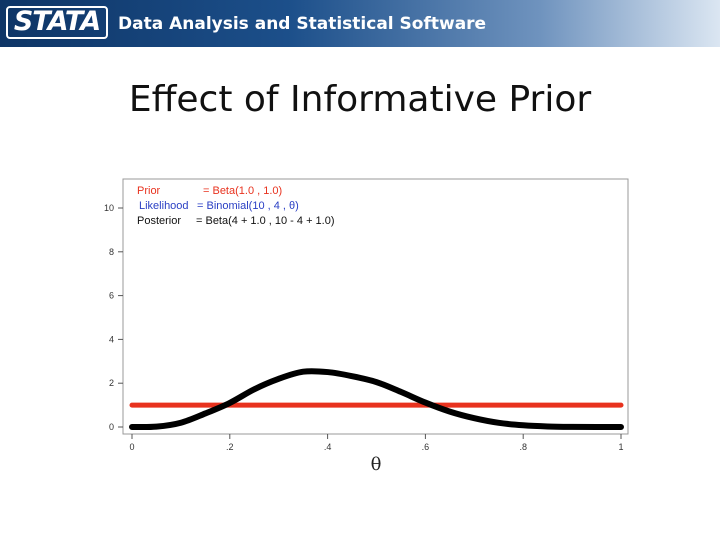 The height and width of the screenshot is (540, 720). Describe the element at coordinates (111, 252) in the screenshot. I see `y-tick-label: 8` at that location.